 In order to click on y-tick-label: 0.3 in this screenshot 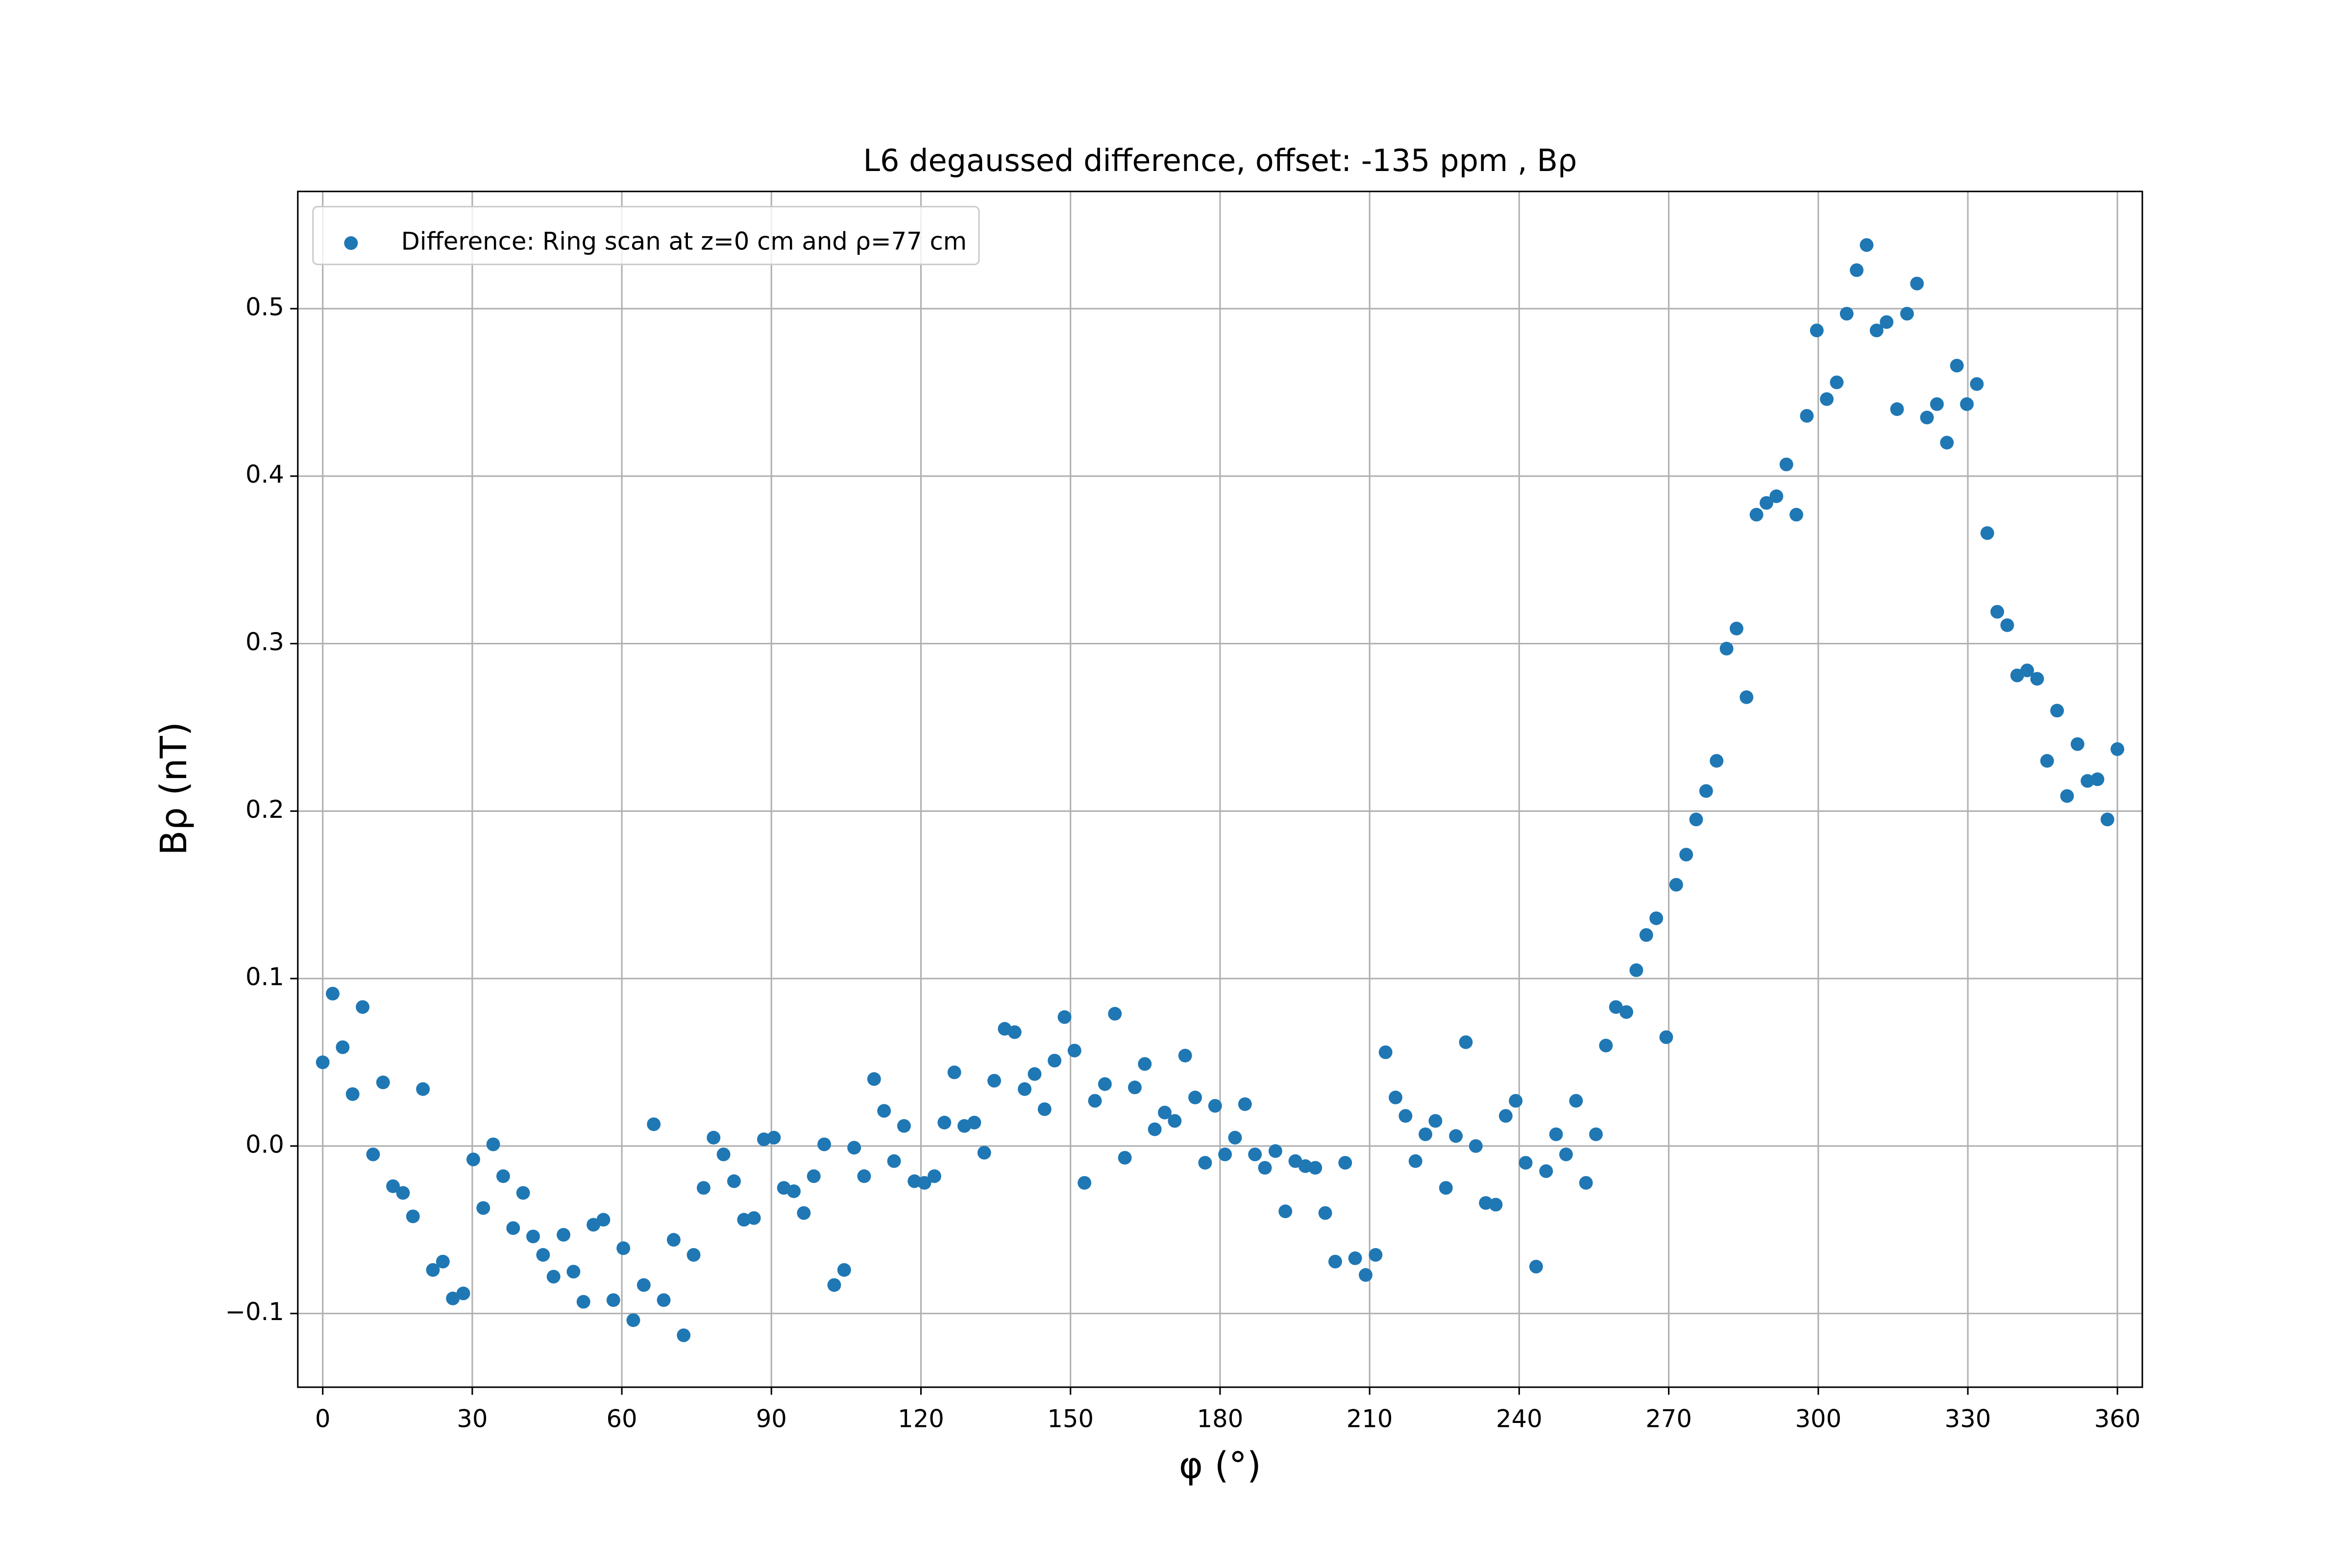, I will do `click(264, 642)`.